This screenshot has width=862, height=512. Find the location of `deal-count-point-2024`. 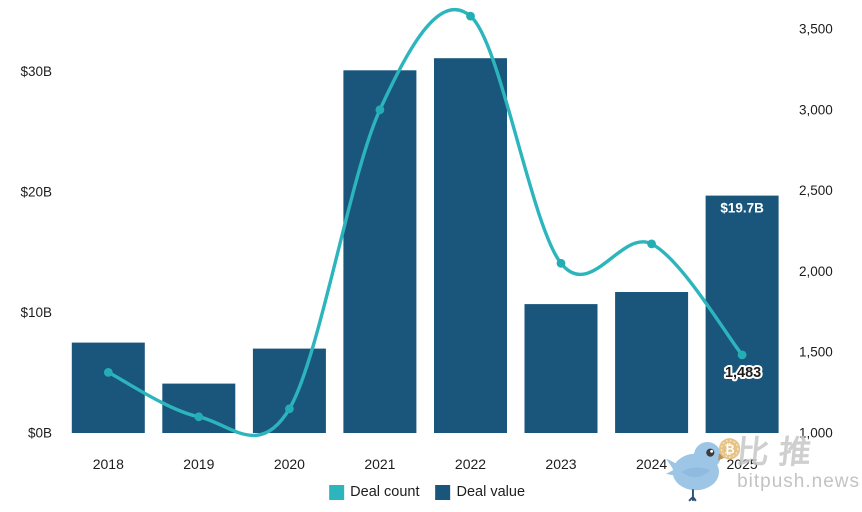

deal-count-point-2024 is located at coordinates (651, 244).